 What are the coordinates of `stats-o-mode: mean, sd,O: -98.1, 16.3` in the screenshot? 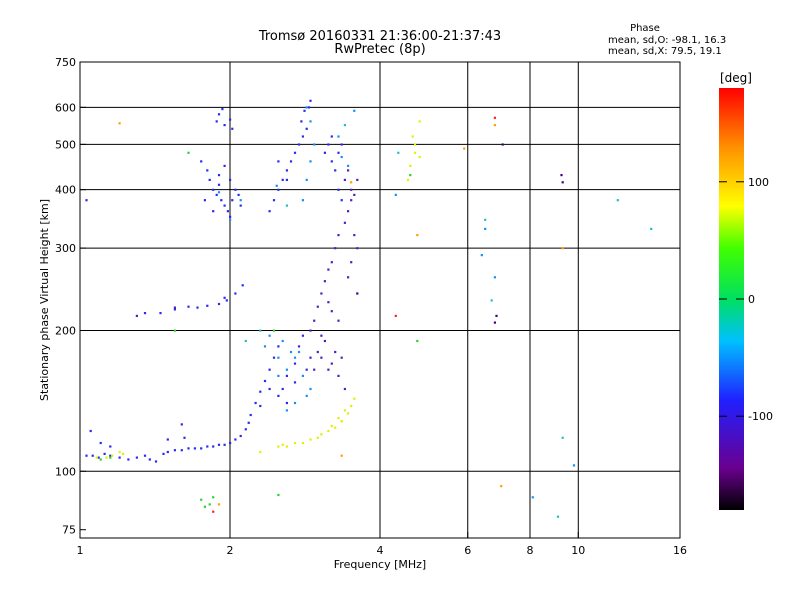 It's located at (667, 40).